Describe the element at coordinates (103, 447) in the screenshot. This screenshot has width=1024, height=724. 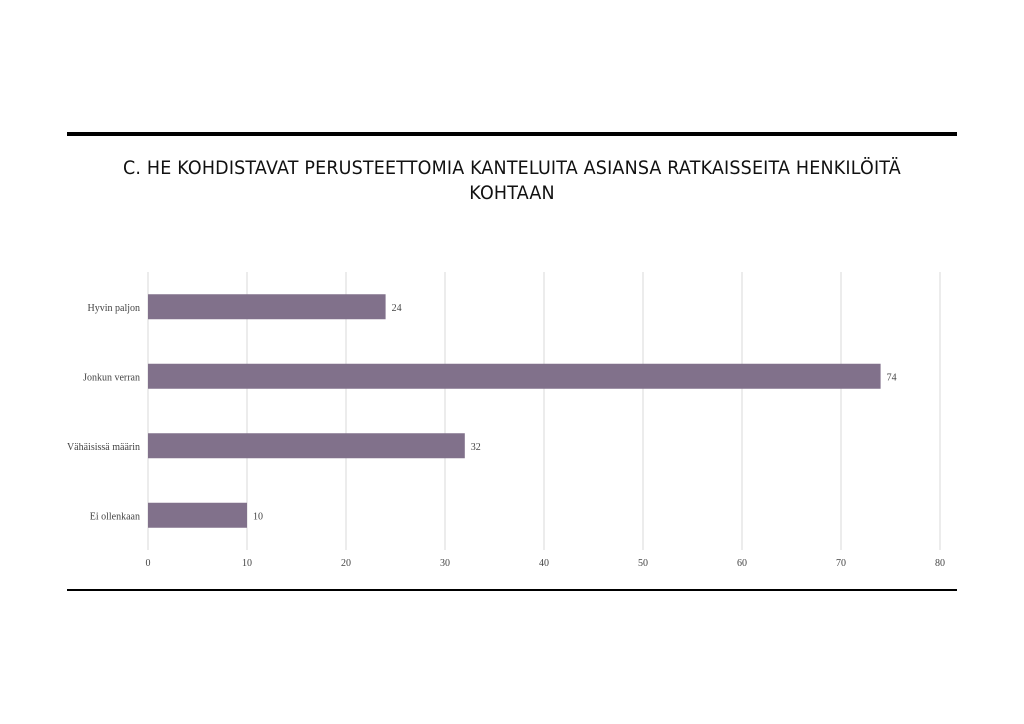
I see `category-label: Vähäisissä määrin` at that location.